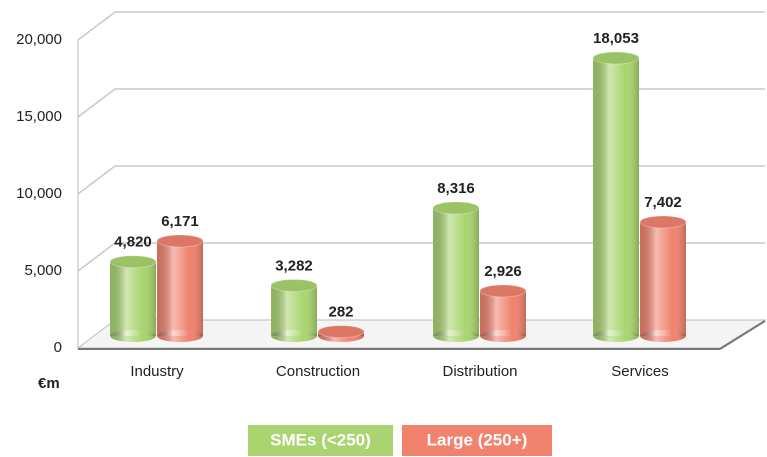 This screenshot has height=457, width=767. Describe the element at coordinates (663, 202) in the screenshot. I see `value-label: 7,402` at that location.